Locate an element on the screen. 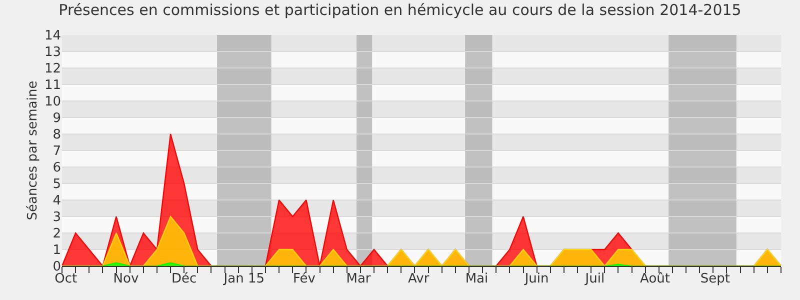 Image resolution: width=800 pixels, height=300 pixels. y-tick-label: 11 is located at coordinates (52, 86).